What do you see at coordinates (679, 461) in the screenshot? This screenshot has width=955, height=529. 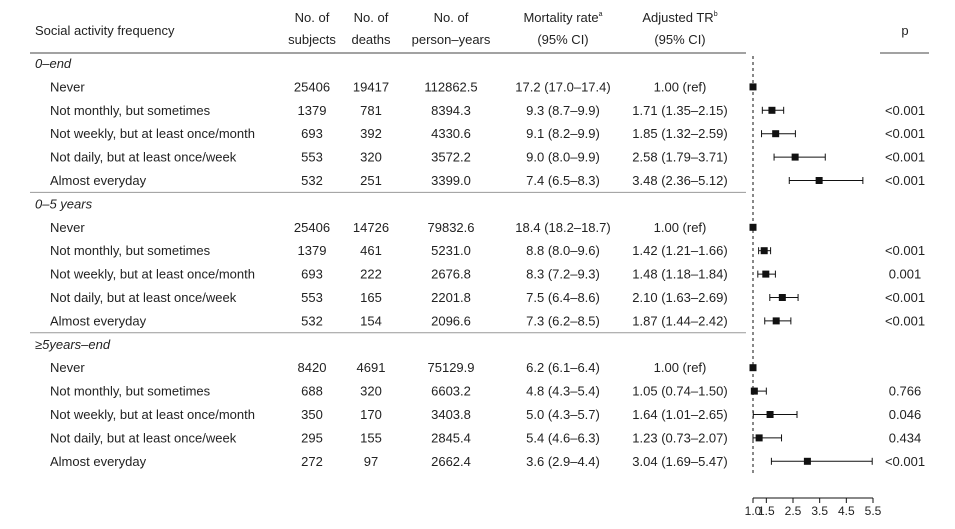 I see `cell-tr: 3.04 (1.69–5.47)` at bounding box center [679, 461].